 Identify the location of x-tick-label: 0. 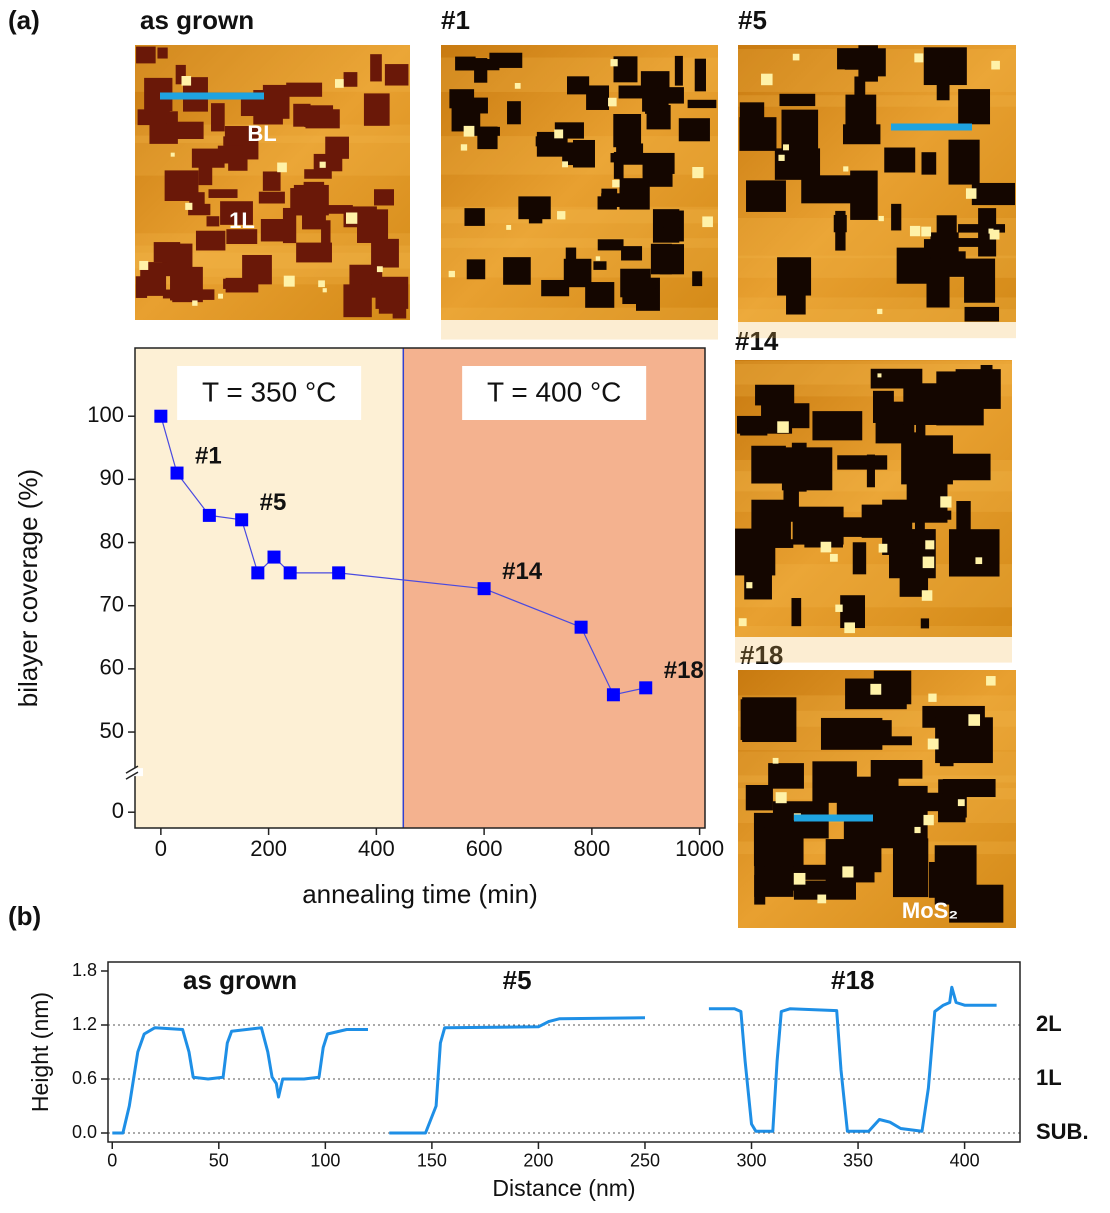
(161, 848).